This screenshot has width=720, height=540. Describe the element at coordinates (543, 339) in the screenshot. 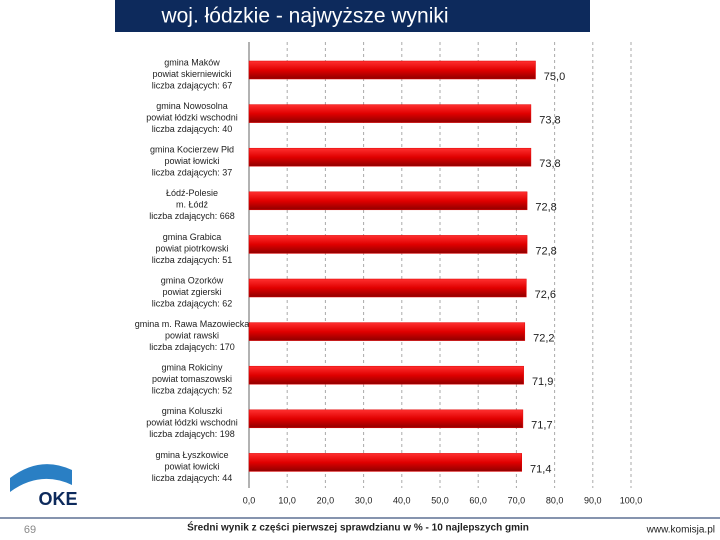

I see `value-label: 72,2` at that location.